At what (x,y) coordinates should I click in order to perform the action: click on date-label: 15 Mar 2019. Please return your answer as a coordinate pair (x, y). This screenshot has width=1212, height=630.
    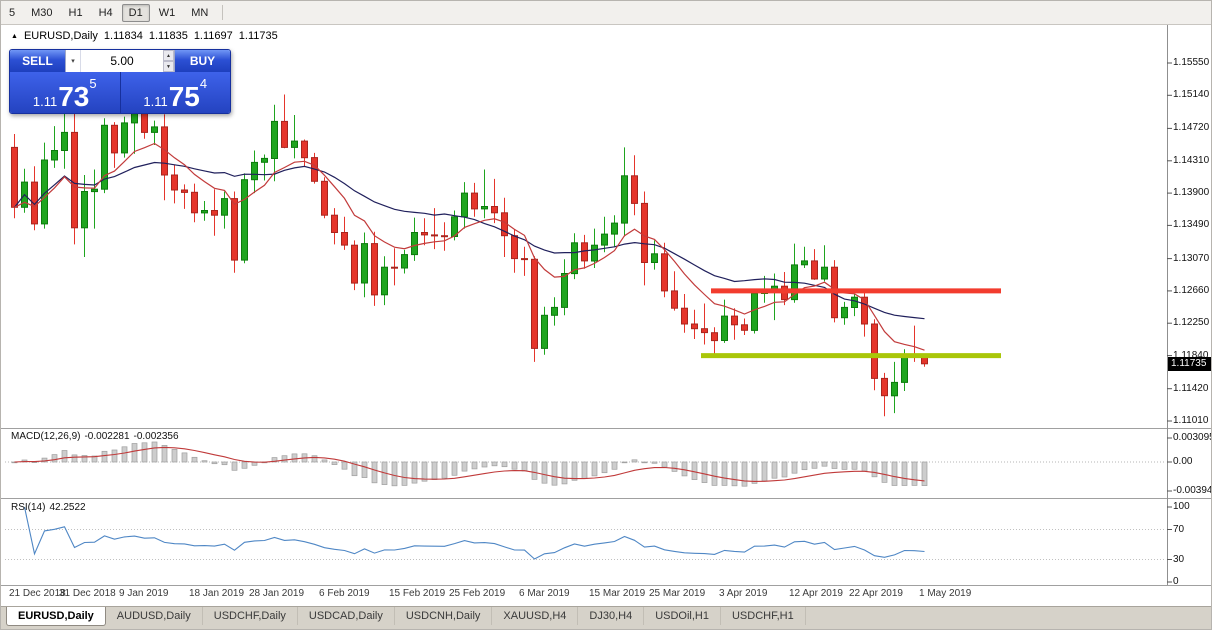
    Looking at the image, I should click on (617, 593).